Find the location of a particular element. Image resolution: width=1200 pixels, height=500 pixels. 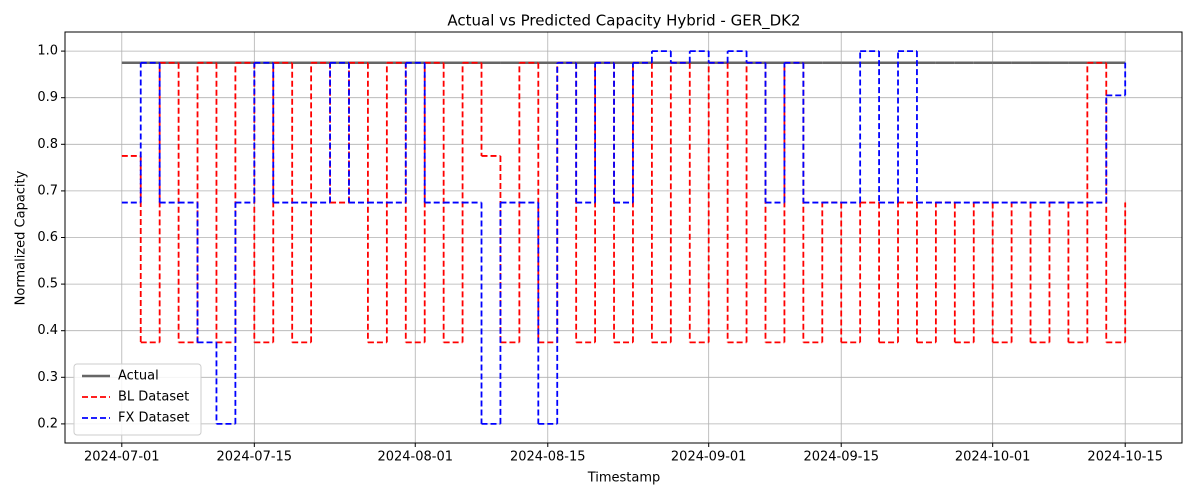

x-tick-label: 2024-08-01 is located at coordinates (415, 457).